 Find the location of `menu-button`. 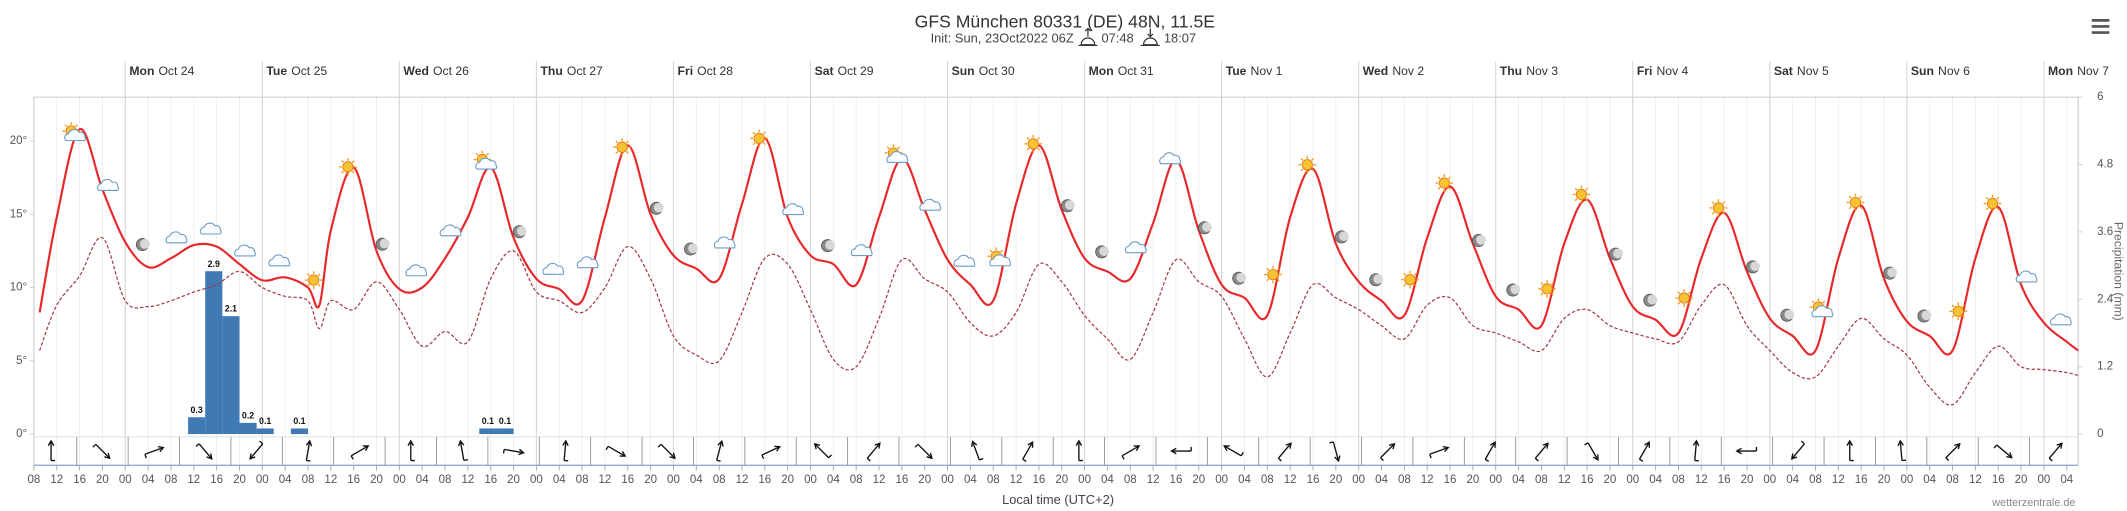

menu-button is located at coordinates (2100, 26).